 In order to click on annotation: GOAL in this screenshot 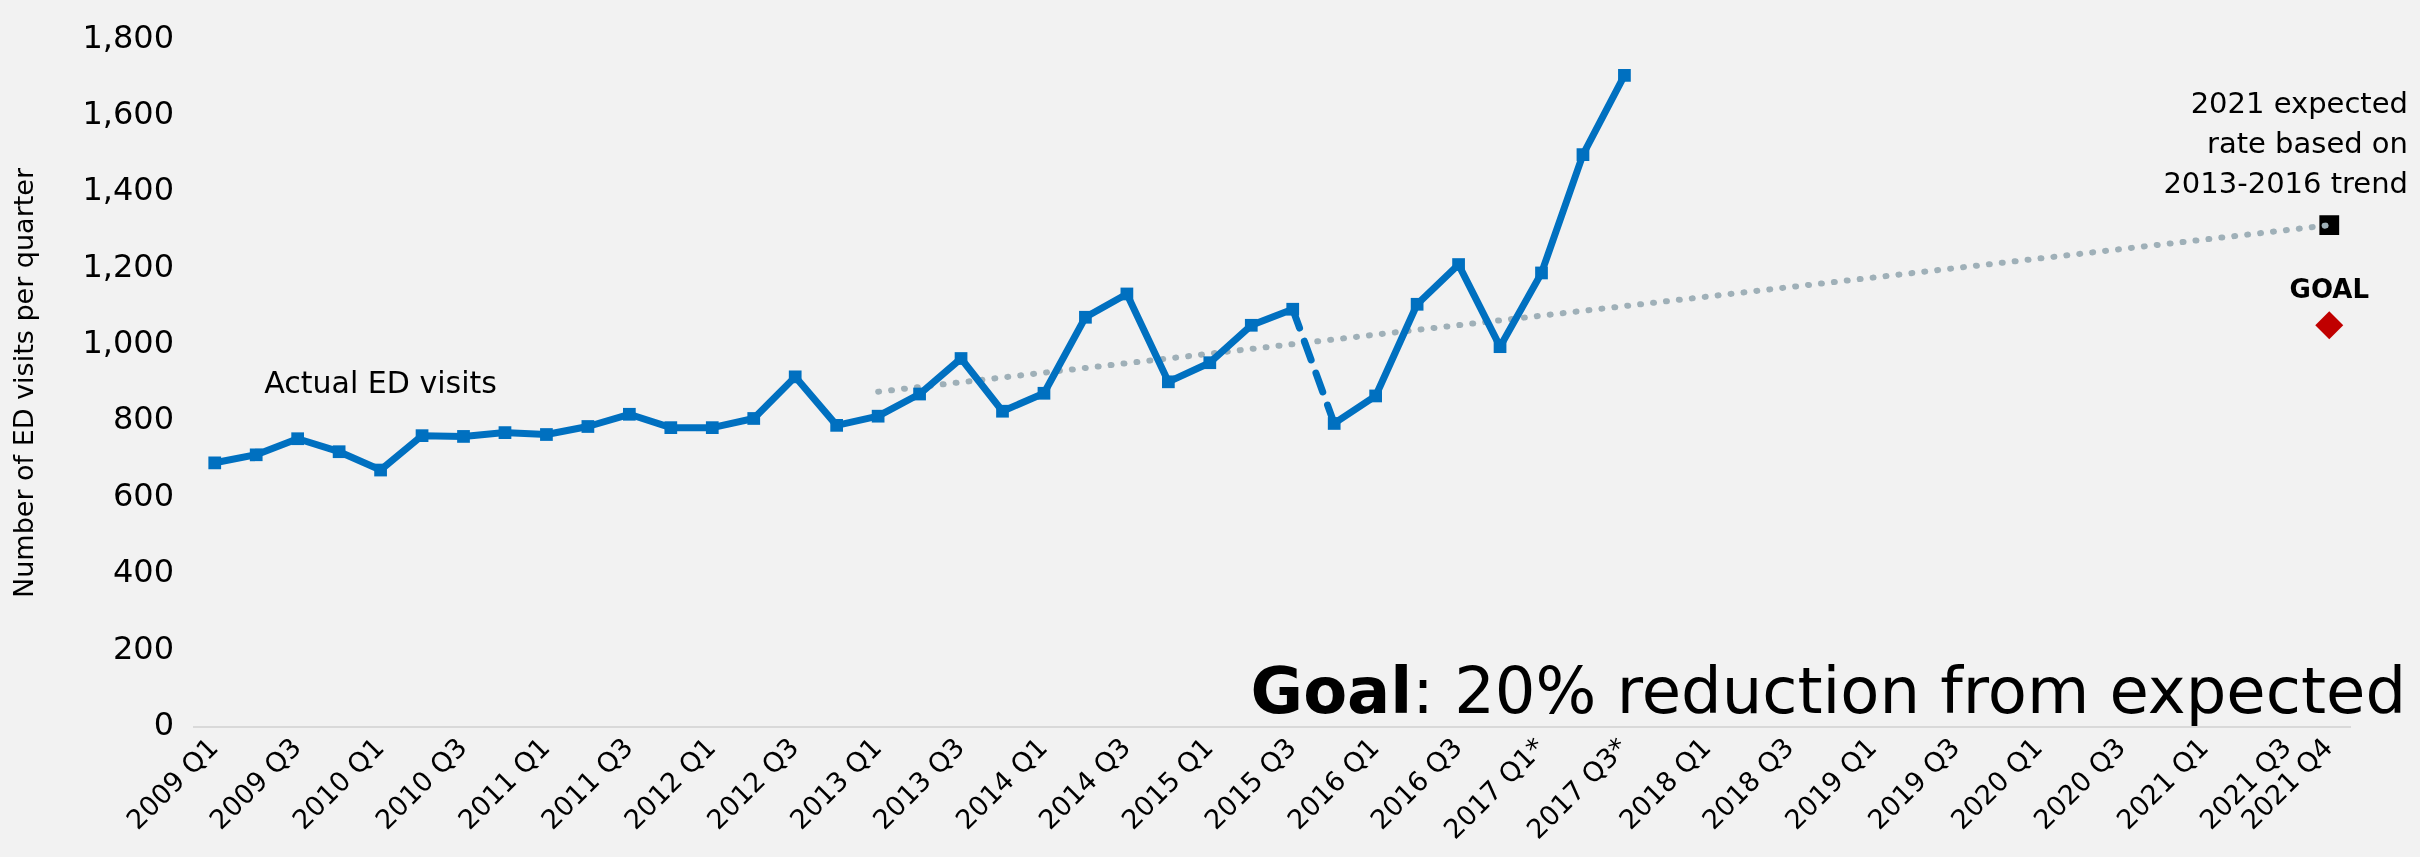, I will do `click(2329, 289)`.